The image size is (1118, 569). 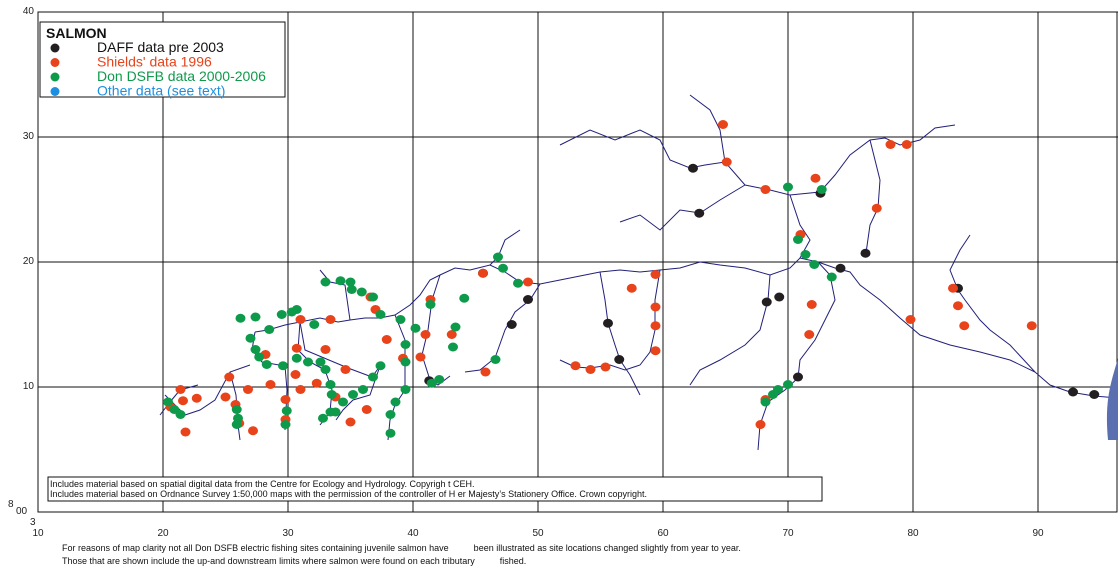 What do you see at coordinates (38, 533) in the screenshot?
I see `x-tick-label: 10` at bounding box center [38, 533].